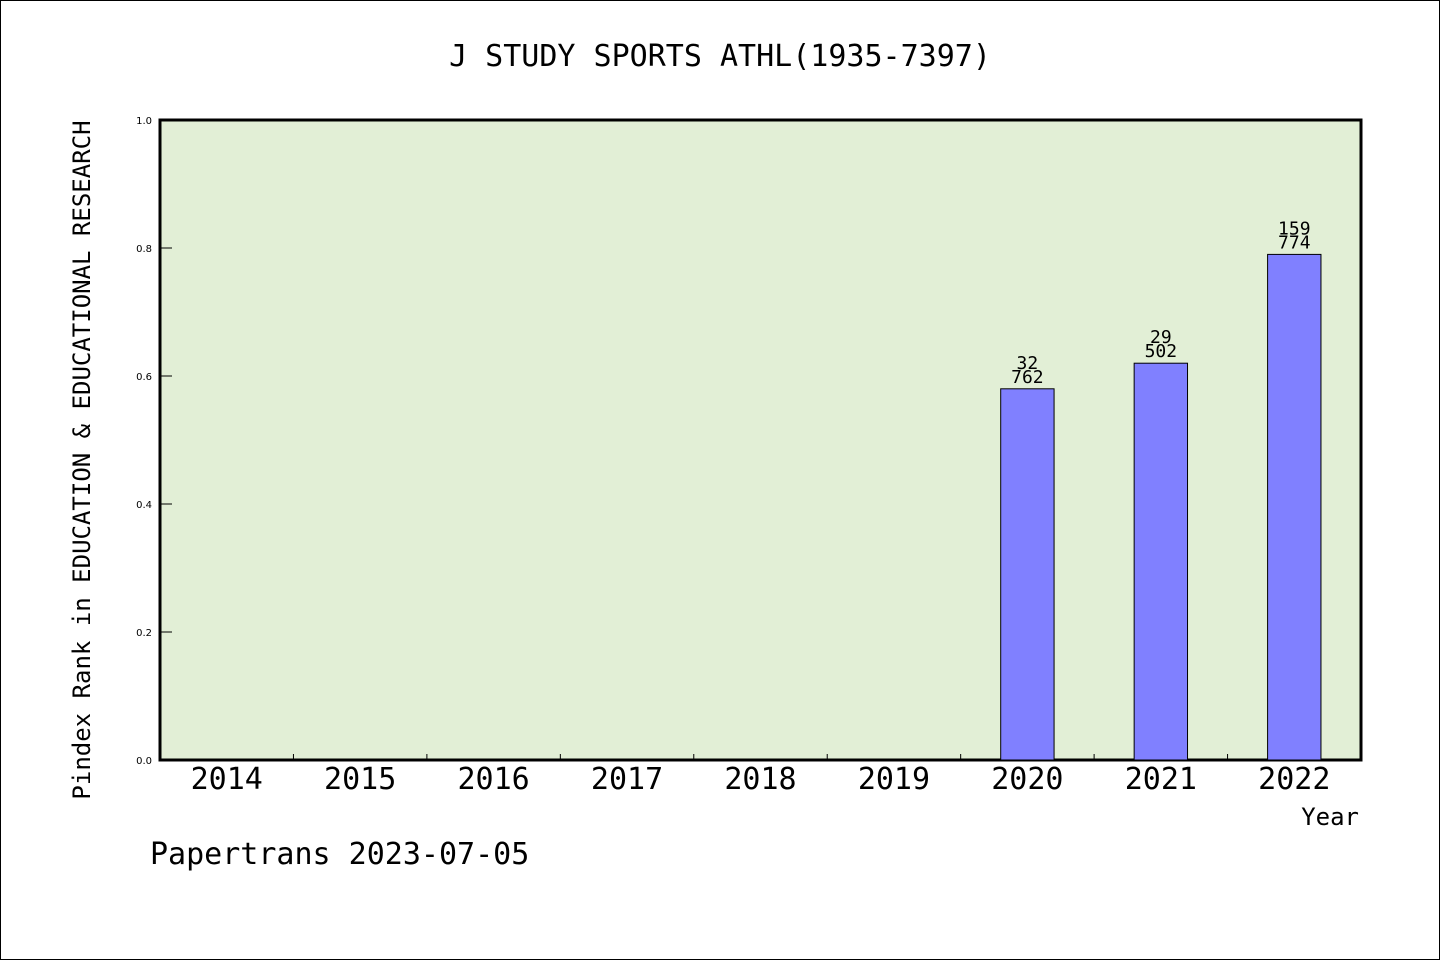 The width and height of the screenshot is (1440, 960). I want to click on y-tick-label: 1.0, so click(144, 121).